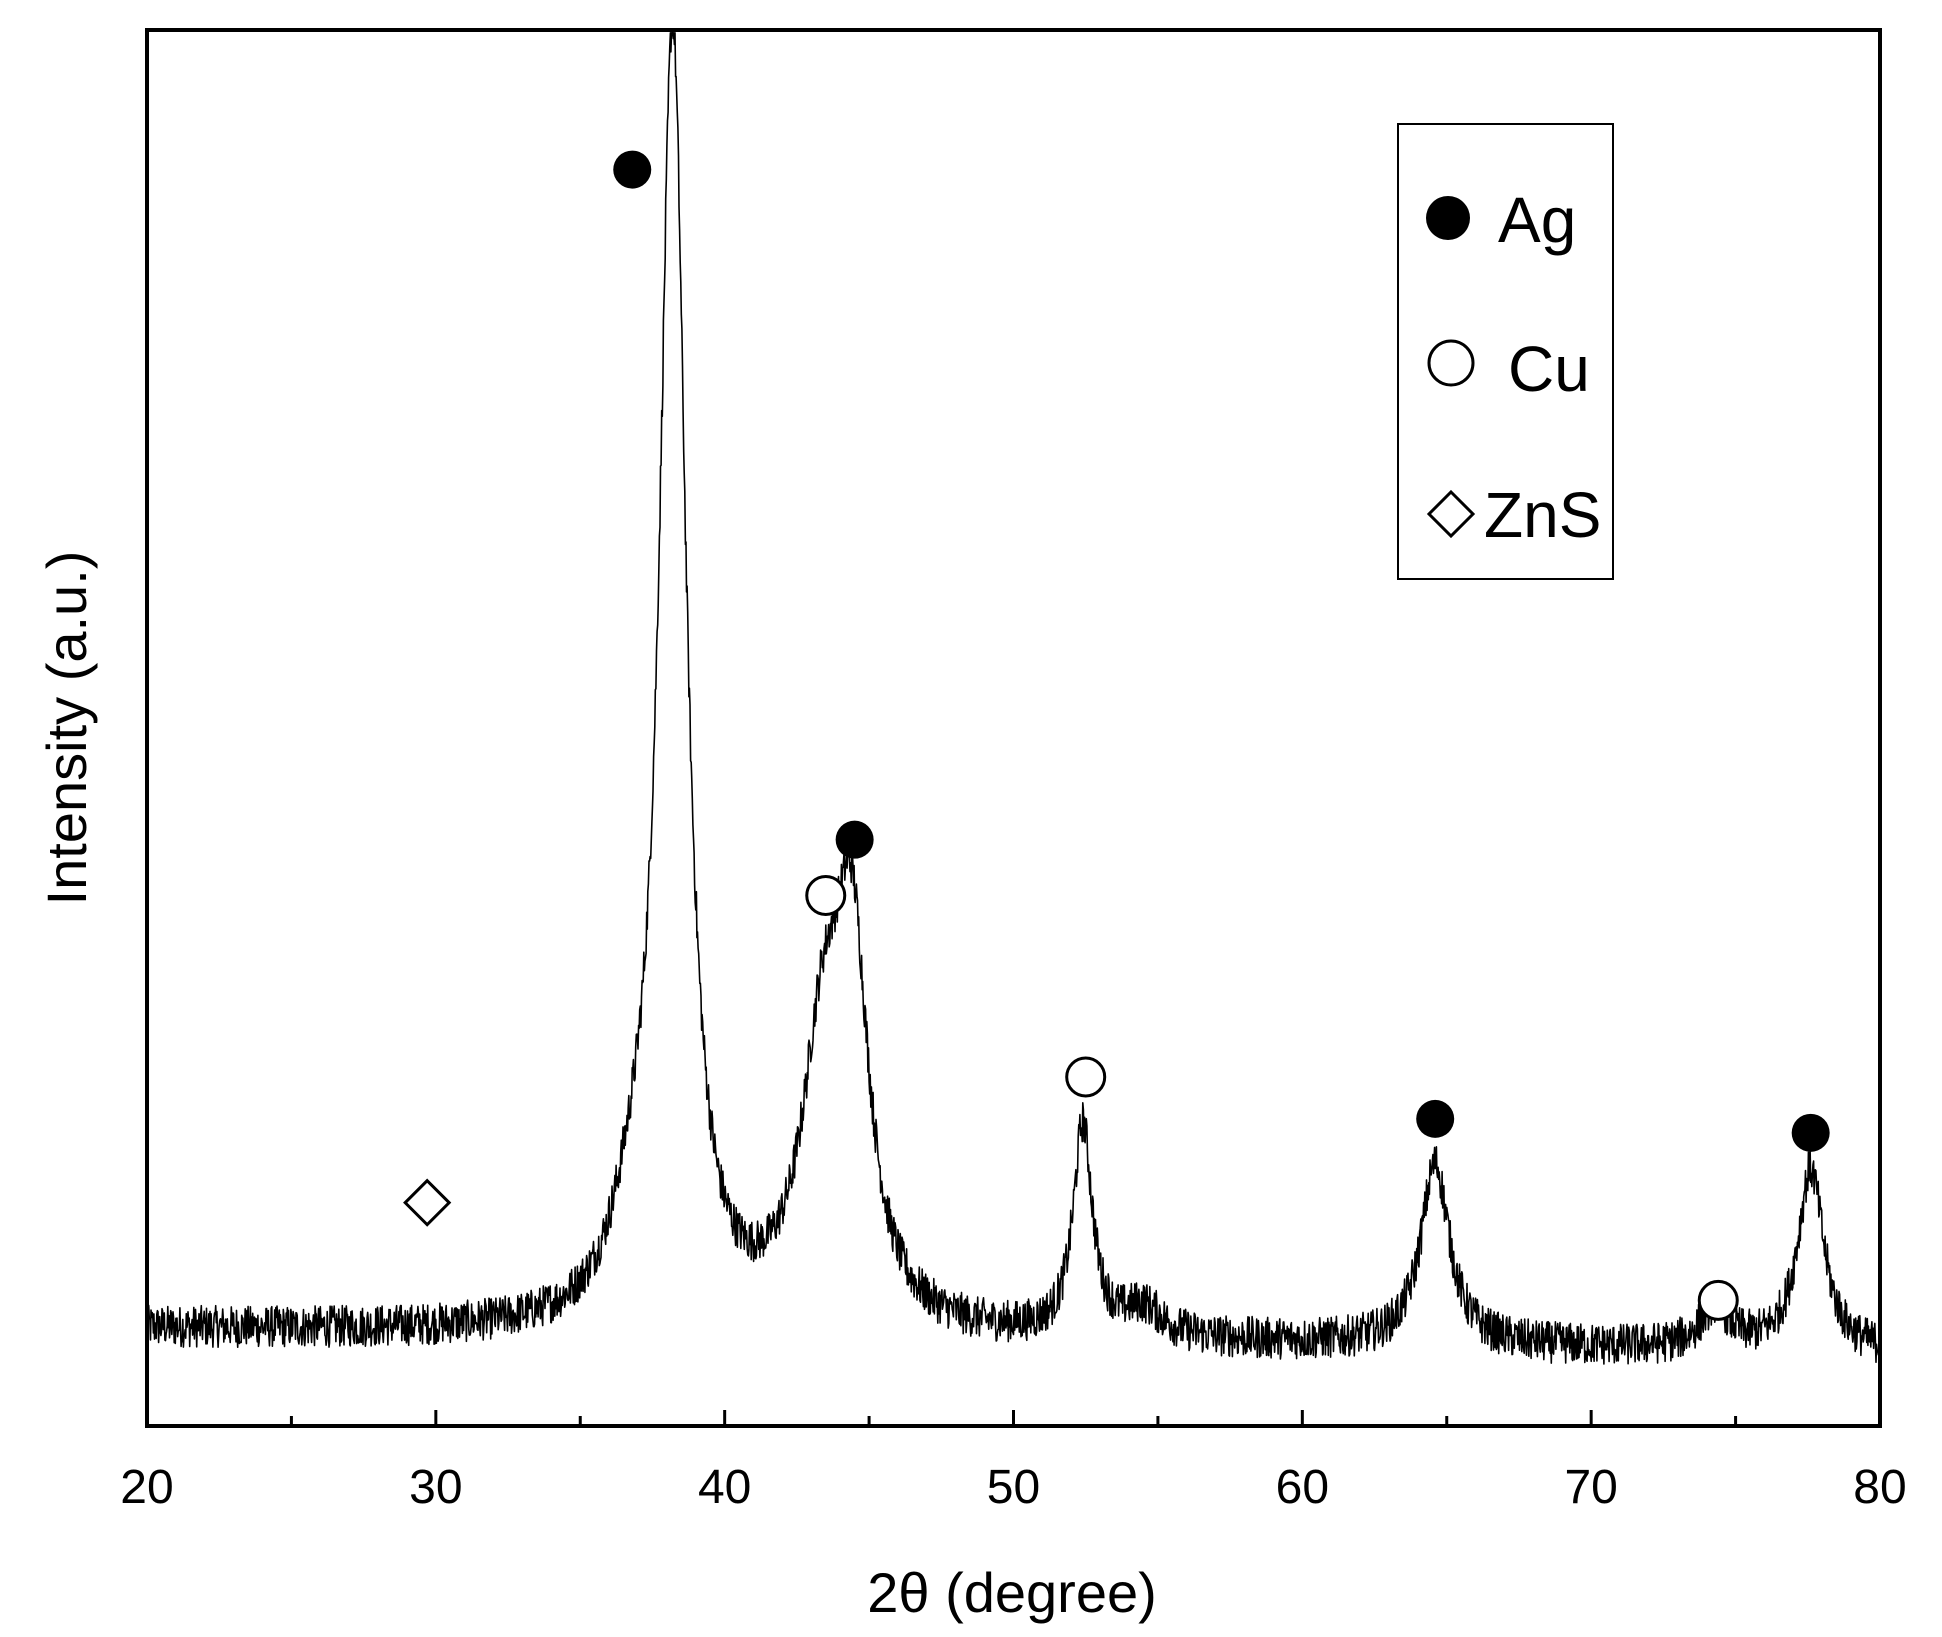  What do you see at coordinates (1590, 1487) in the screenshot?
I see `x-tick-label-70: 70` at bounding box center [1590, 1487].